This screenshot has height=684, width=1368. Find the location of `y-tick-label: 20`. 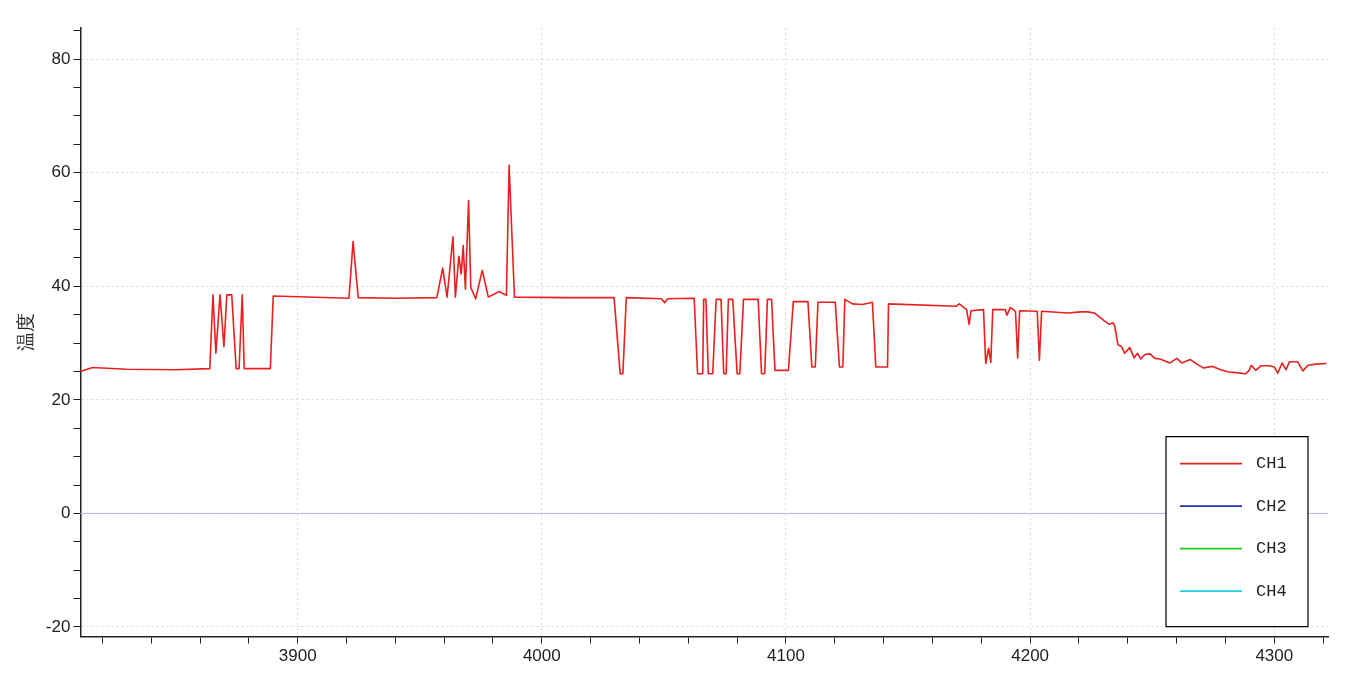

y-tick-label: 20 is located at coordinates (61, 399).